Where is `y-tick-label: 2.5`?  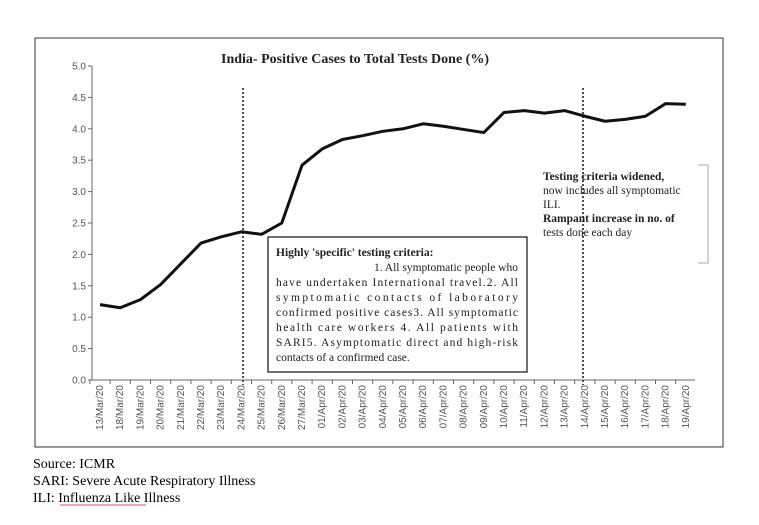 y-tick-label: 2.5 is located at coordinates (79, 224).